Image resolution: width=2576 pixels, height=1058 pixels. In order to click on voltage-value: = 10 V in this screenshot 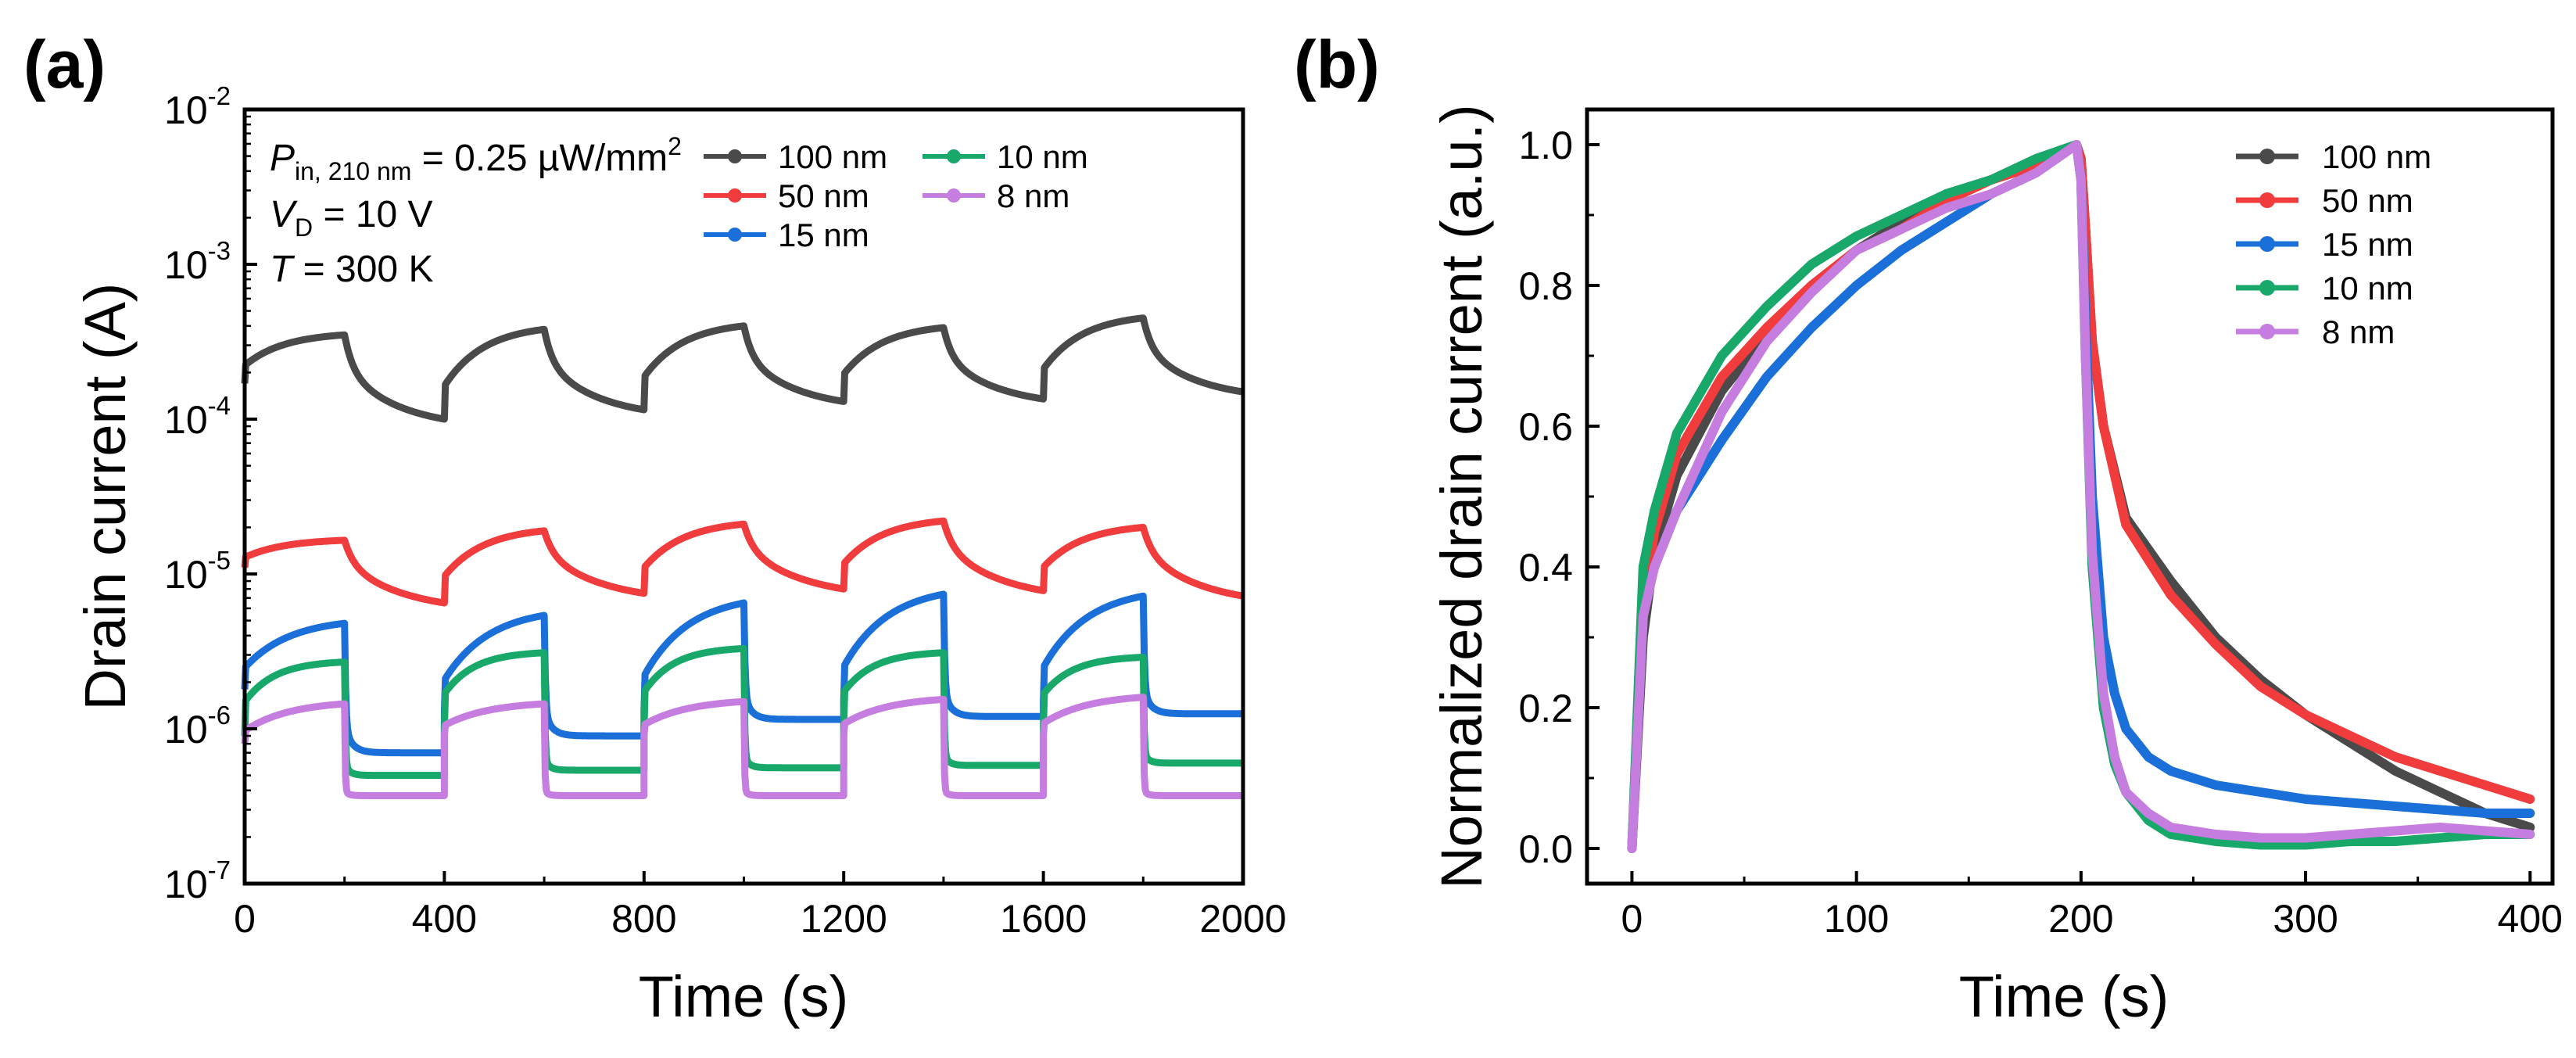, I will do `click(372, 214)`.